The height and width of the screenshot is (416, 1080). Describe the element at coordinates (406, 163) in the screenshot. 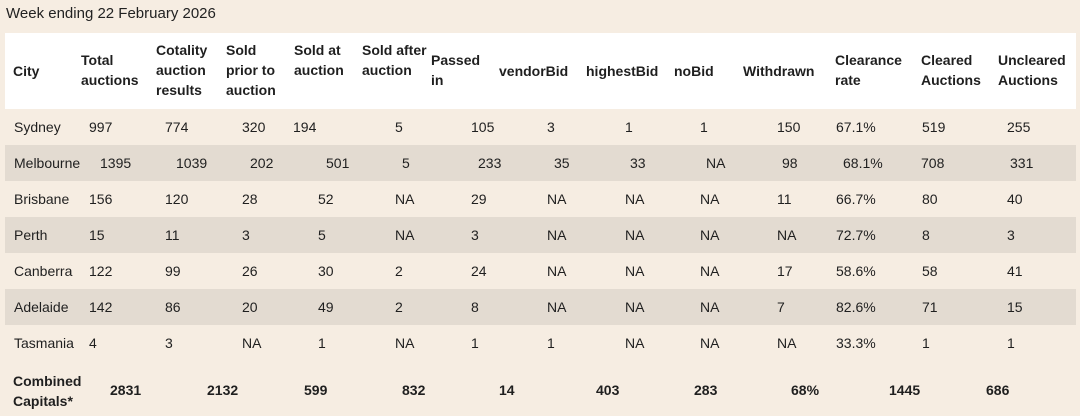

I see `table-cell: 5` at that location.